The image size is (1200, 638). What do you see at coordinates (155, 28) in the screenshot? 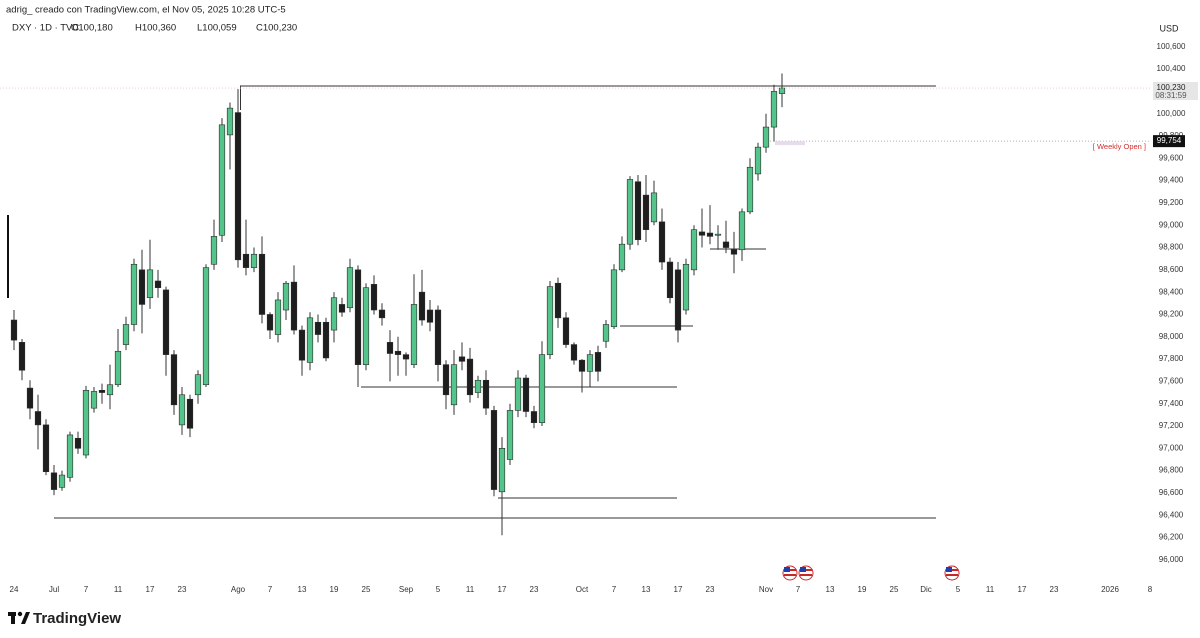
I see `ohlc-high: H100,360` at bounding box center [155, 28].